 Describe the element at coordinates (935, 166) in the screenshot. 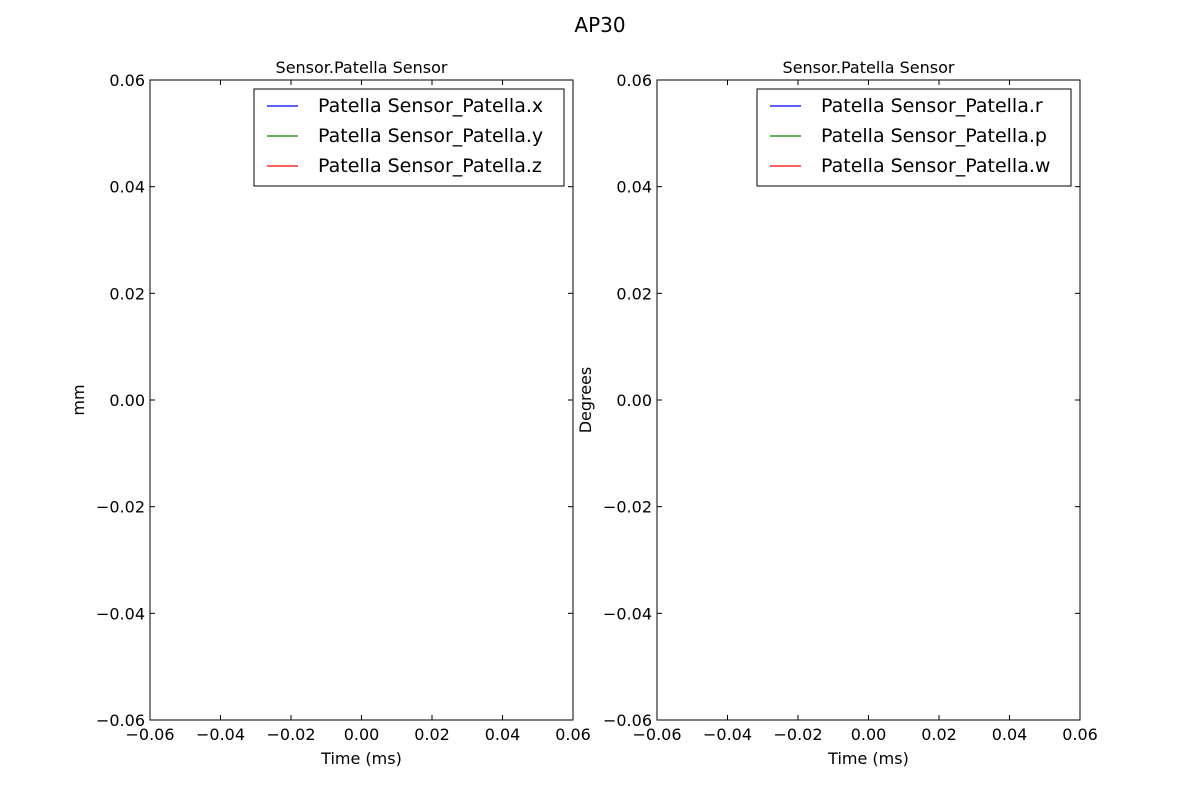

I see `legend-label: Patella Sensor_Patella.w` at that location.